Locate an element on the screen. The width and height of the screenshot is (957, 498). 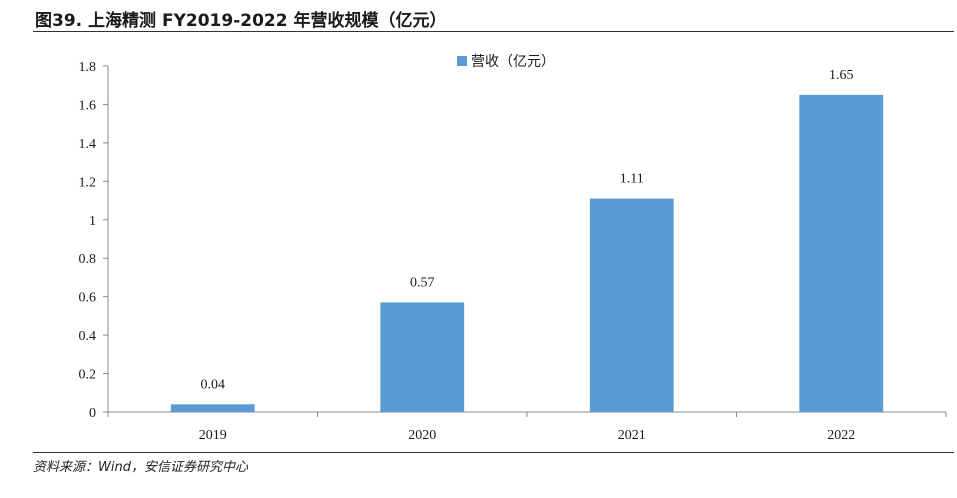
source-divider is located at coordinates (493, 452).